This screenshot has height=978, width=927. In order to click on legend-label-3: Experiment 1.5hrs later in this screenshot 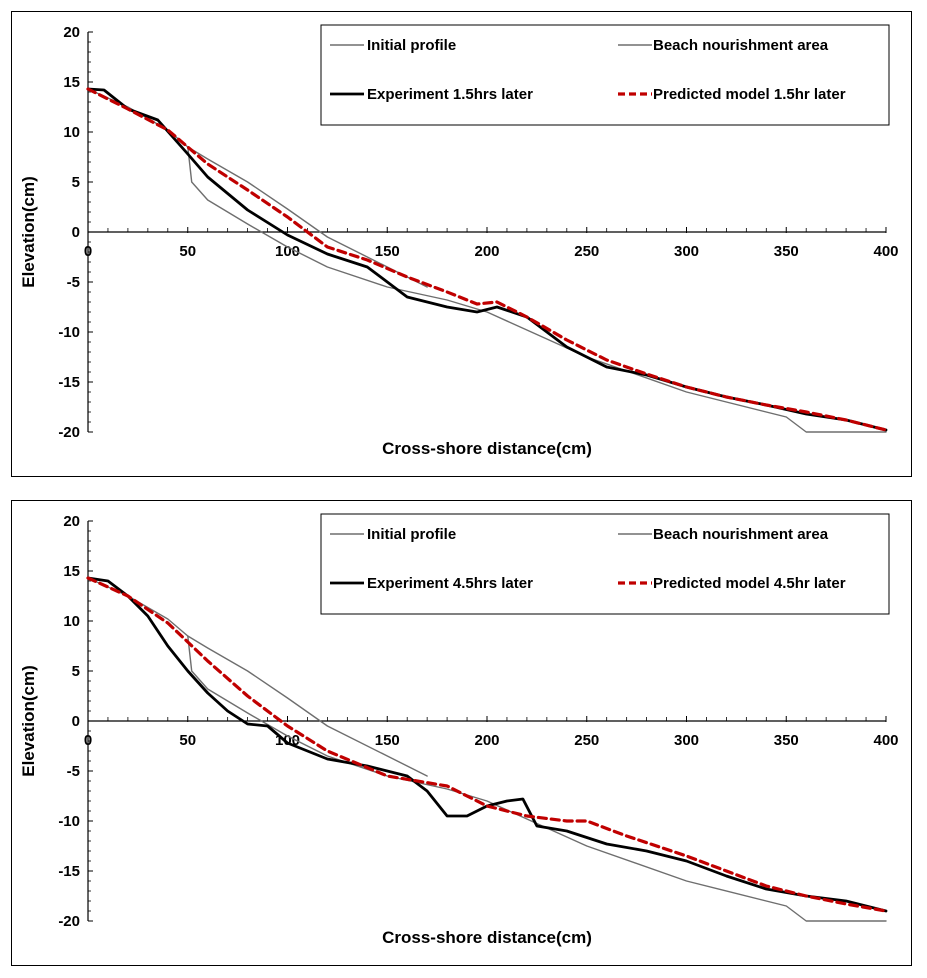, I will do `click(450, 94)`.